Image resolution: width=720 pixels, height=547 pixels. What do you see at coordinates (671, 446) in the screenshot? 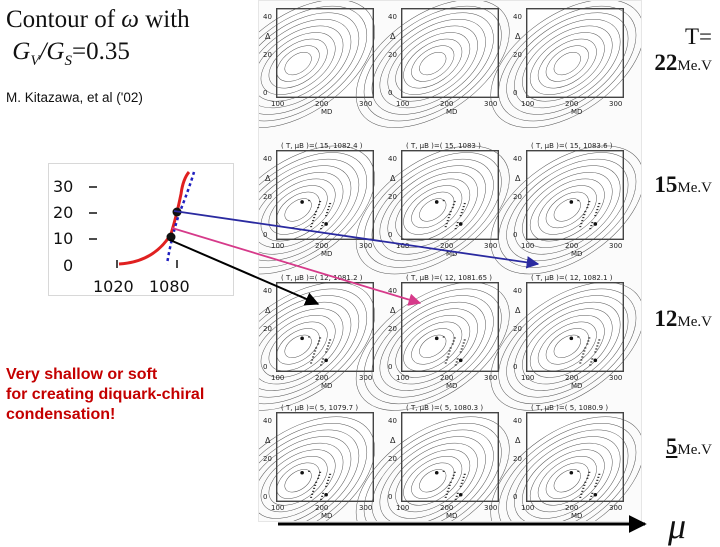
I see `temp-value-5: 5` at bounding box center [671, 446].